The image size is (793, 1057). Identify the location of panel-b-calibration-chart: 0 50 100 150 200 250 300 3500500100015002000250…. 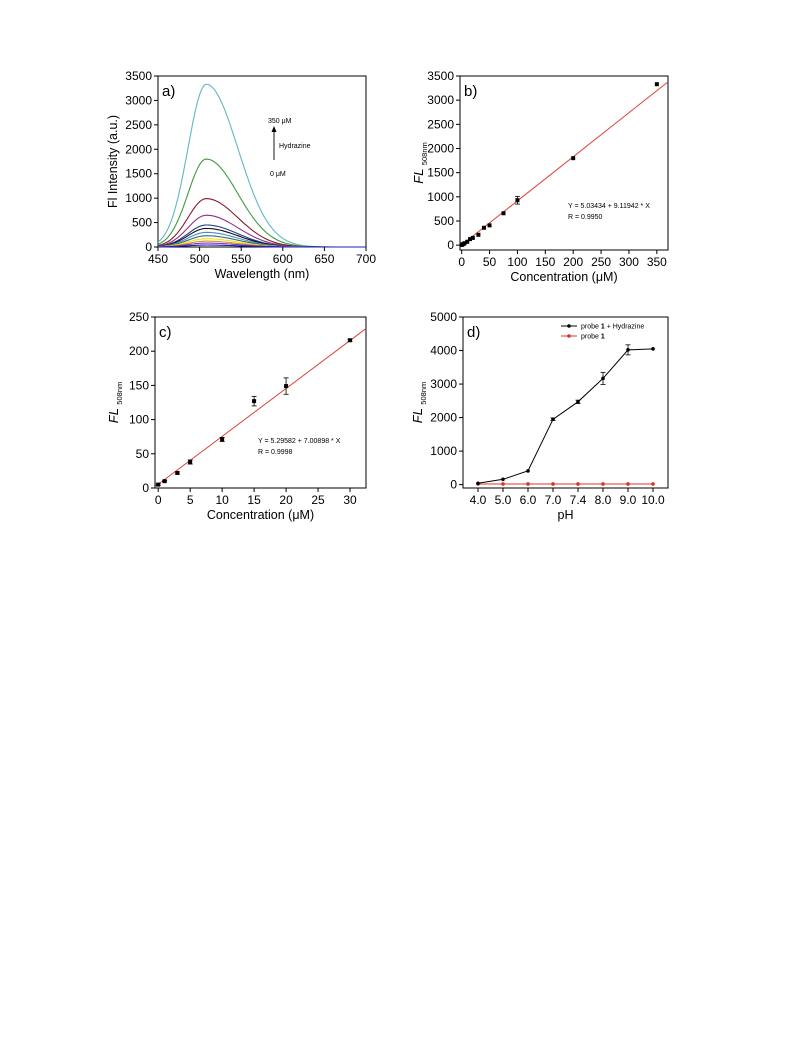
(540, 176).